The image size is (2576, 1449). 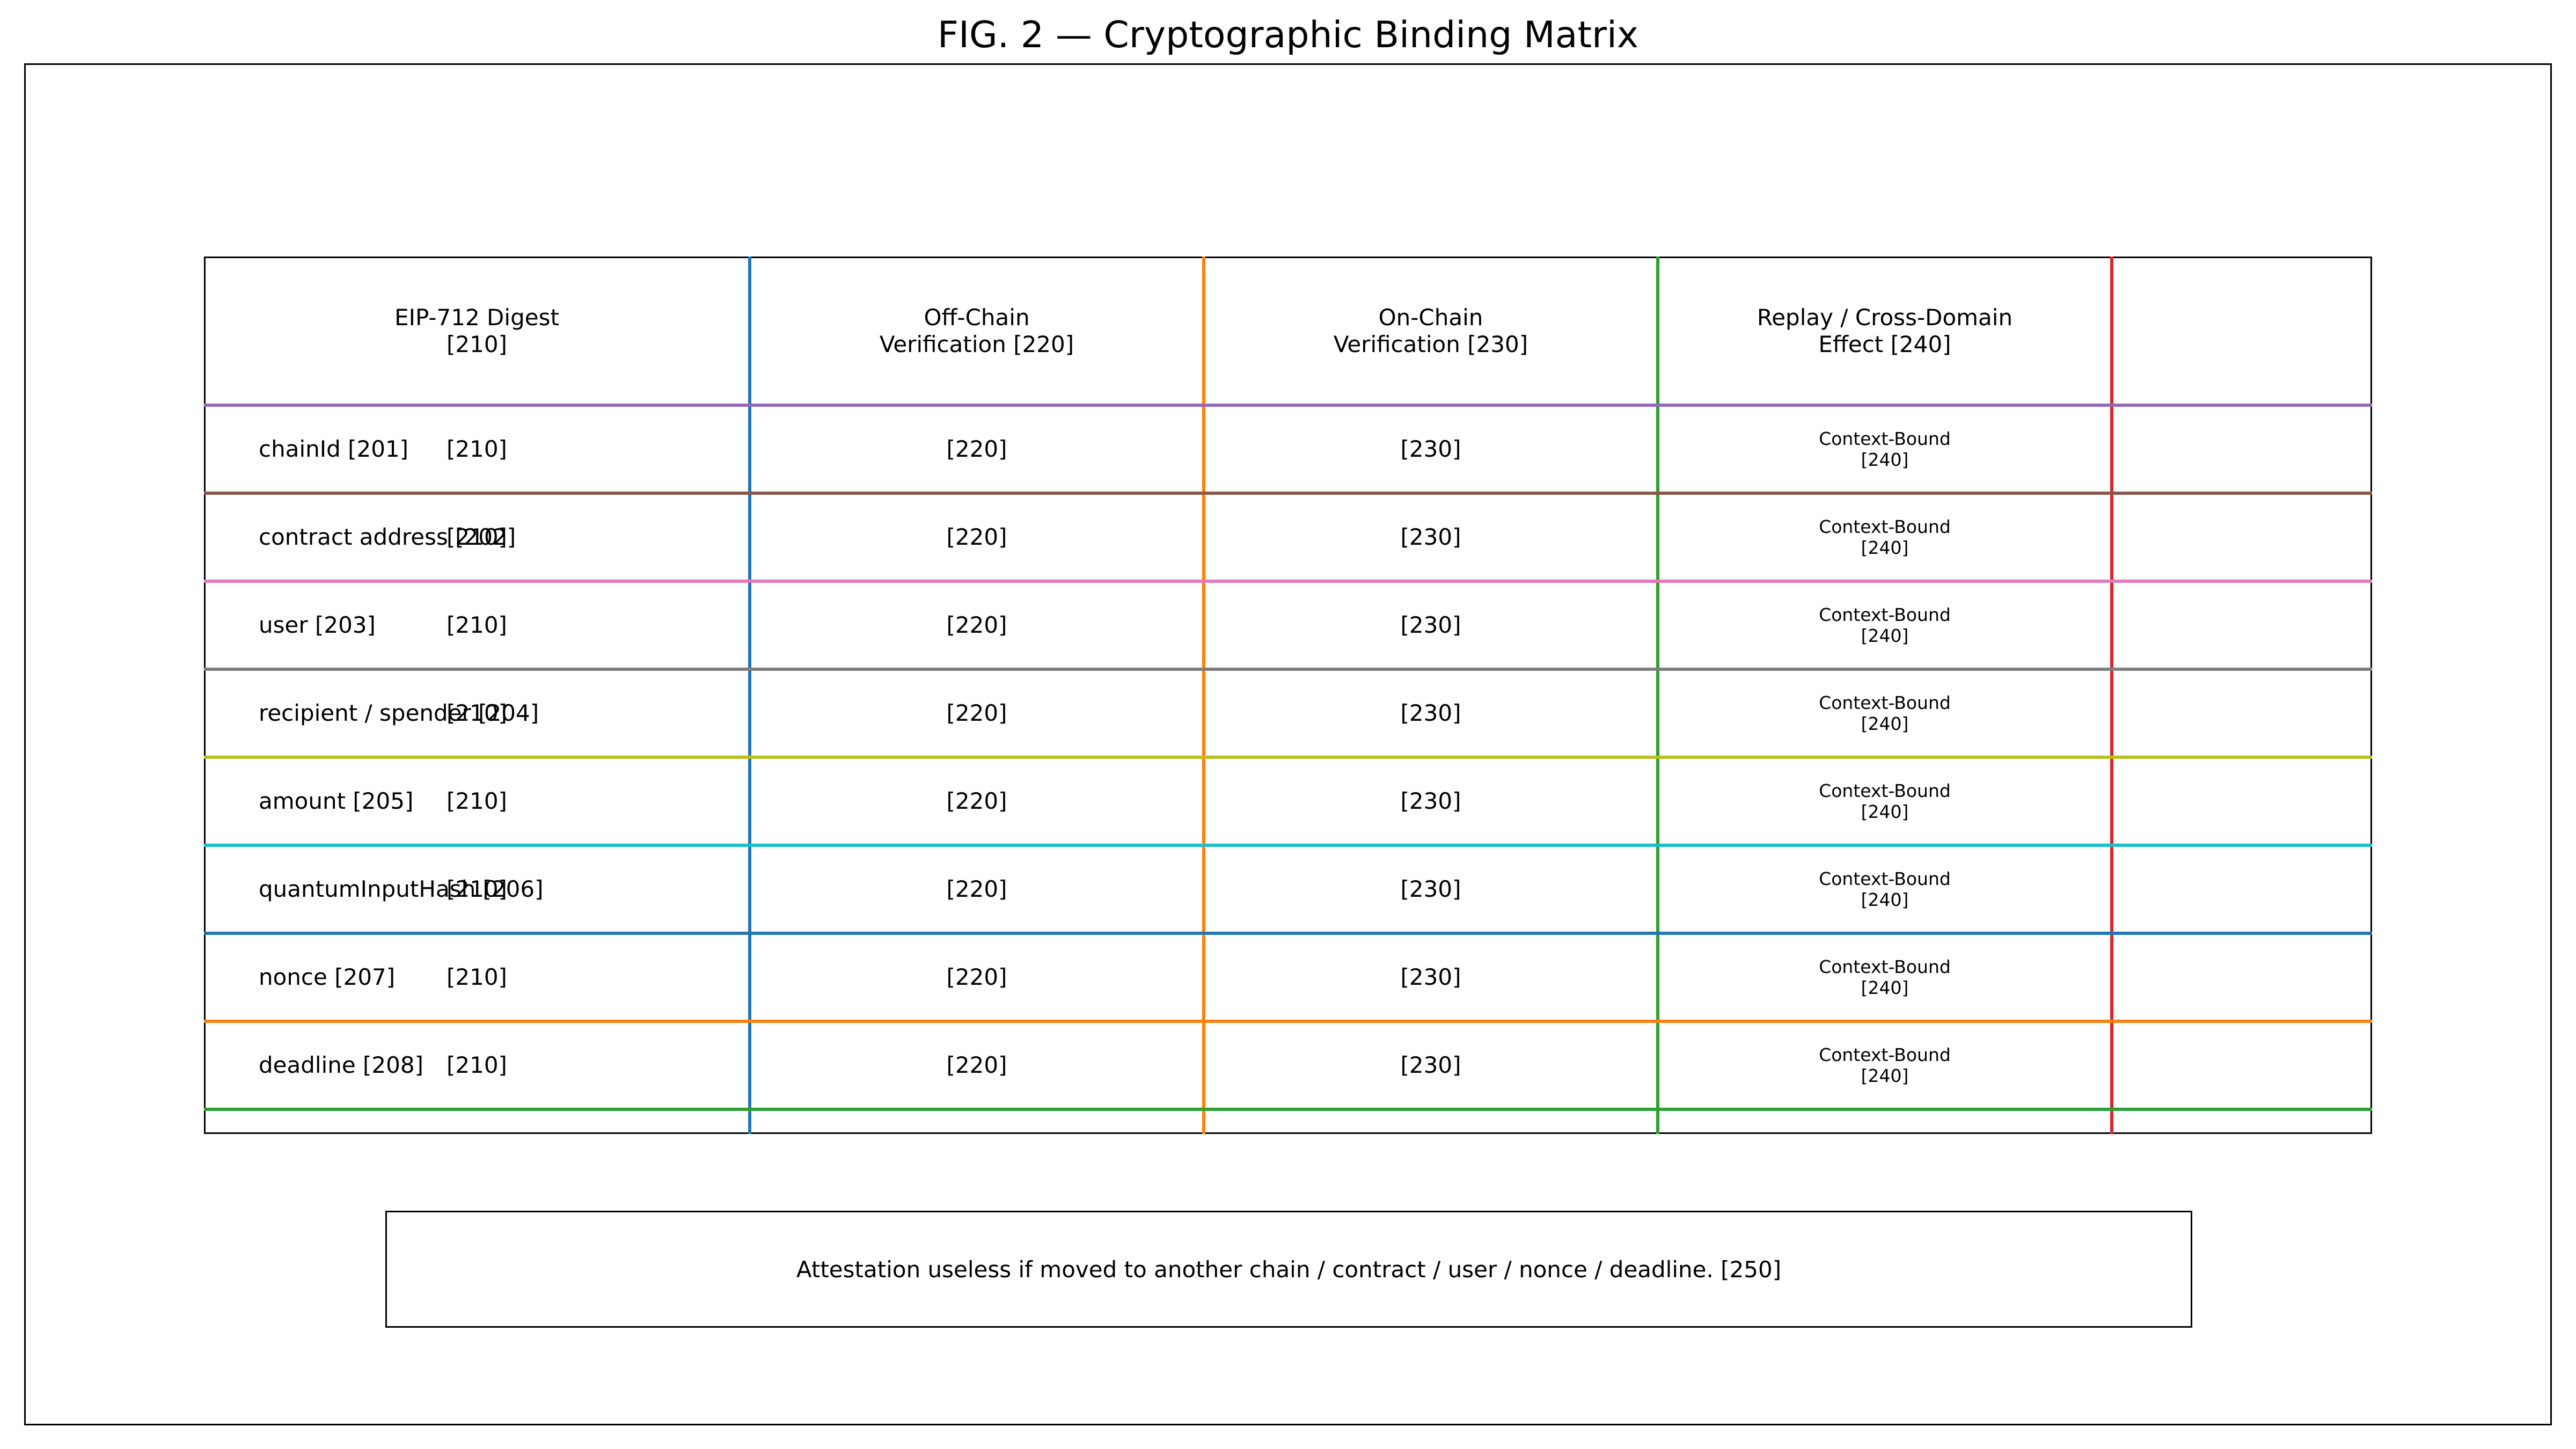 What do you see at coordinates (401, 889) in the screenshot?
I see `row-label: quantumInputHash [206]` at bounding box center [401, 889].